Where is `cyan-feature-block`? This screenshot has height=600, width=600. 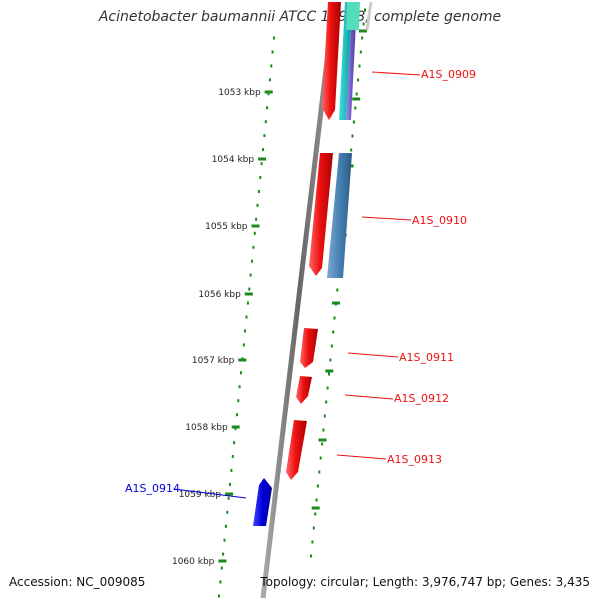
cyan-feature-block is located at coordinates (345, 61).